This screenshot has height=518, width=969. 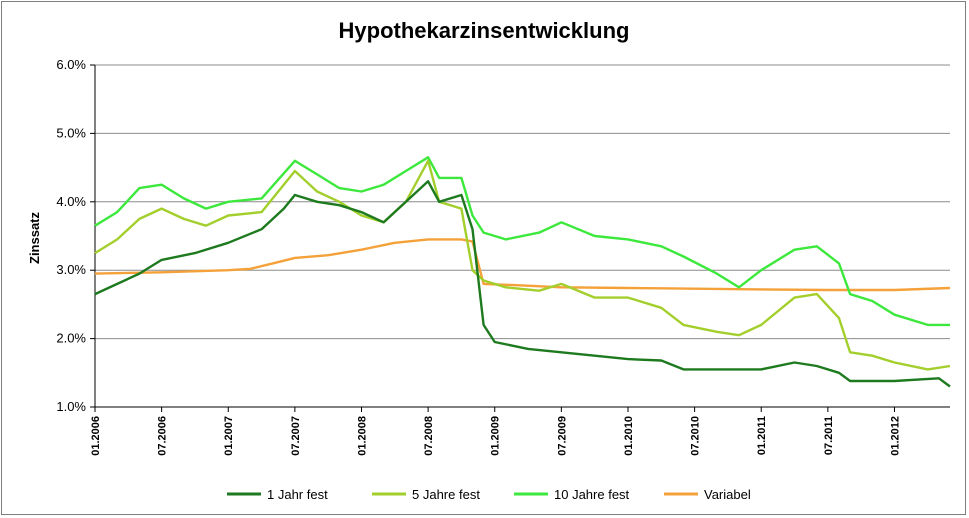 What do you see at coordinates (71, 201) in the screenshot?
I see `y-tick-label: 4.0%` at bounding box center [71, 201].